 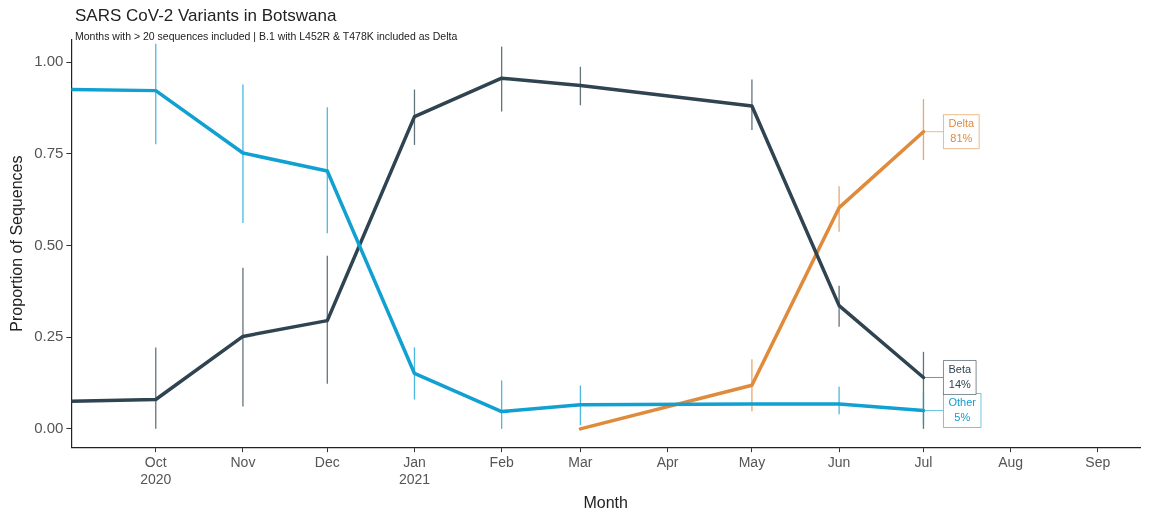 I want to click on y-tick-label: 0.75, so click(x=49, y=152).